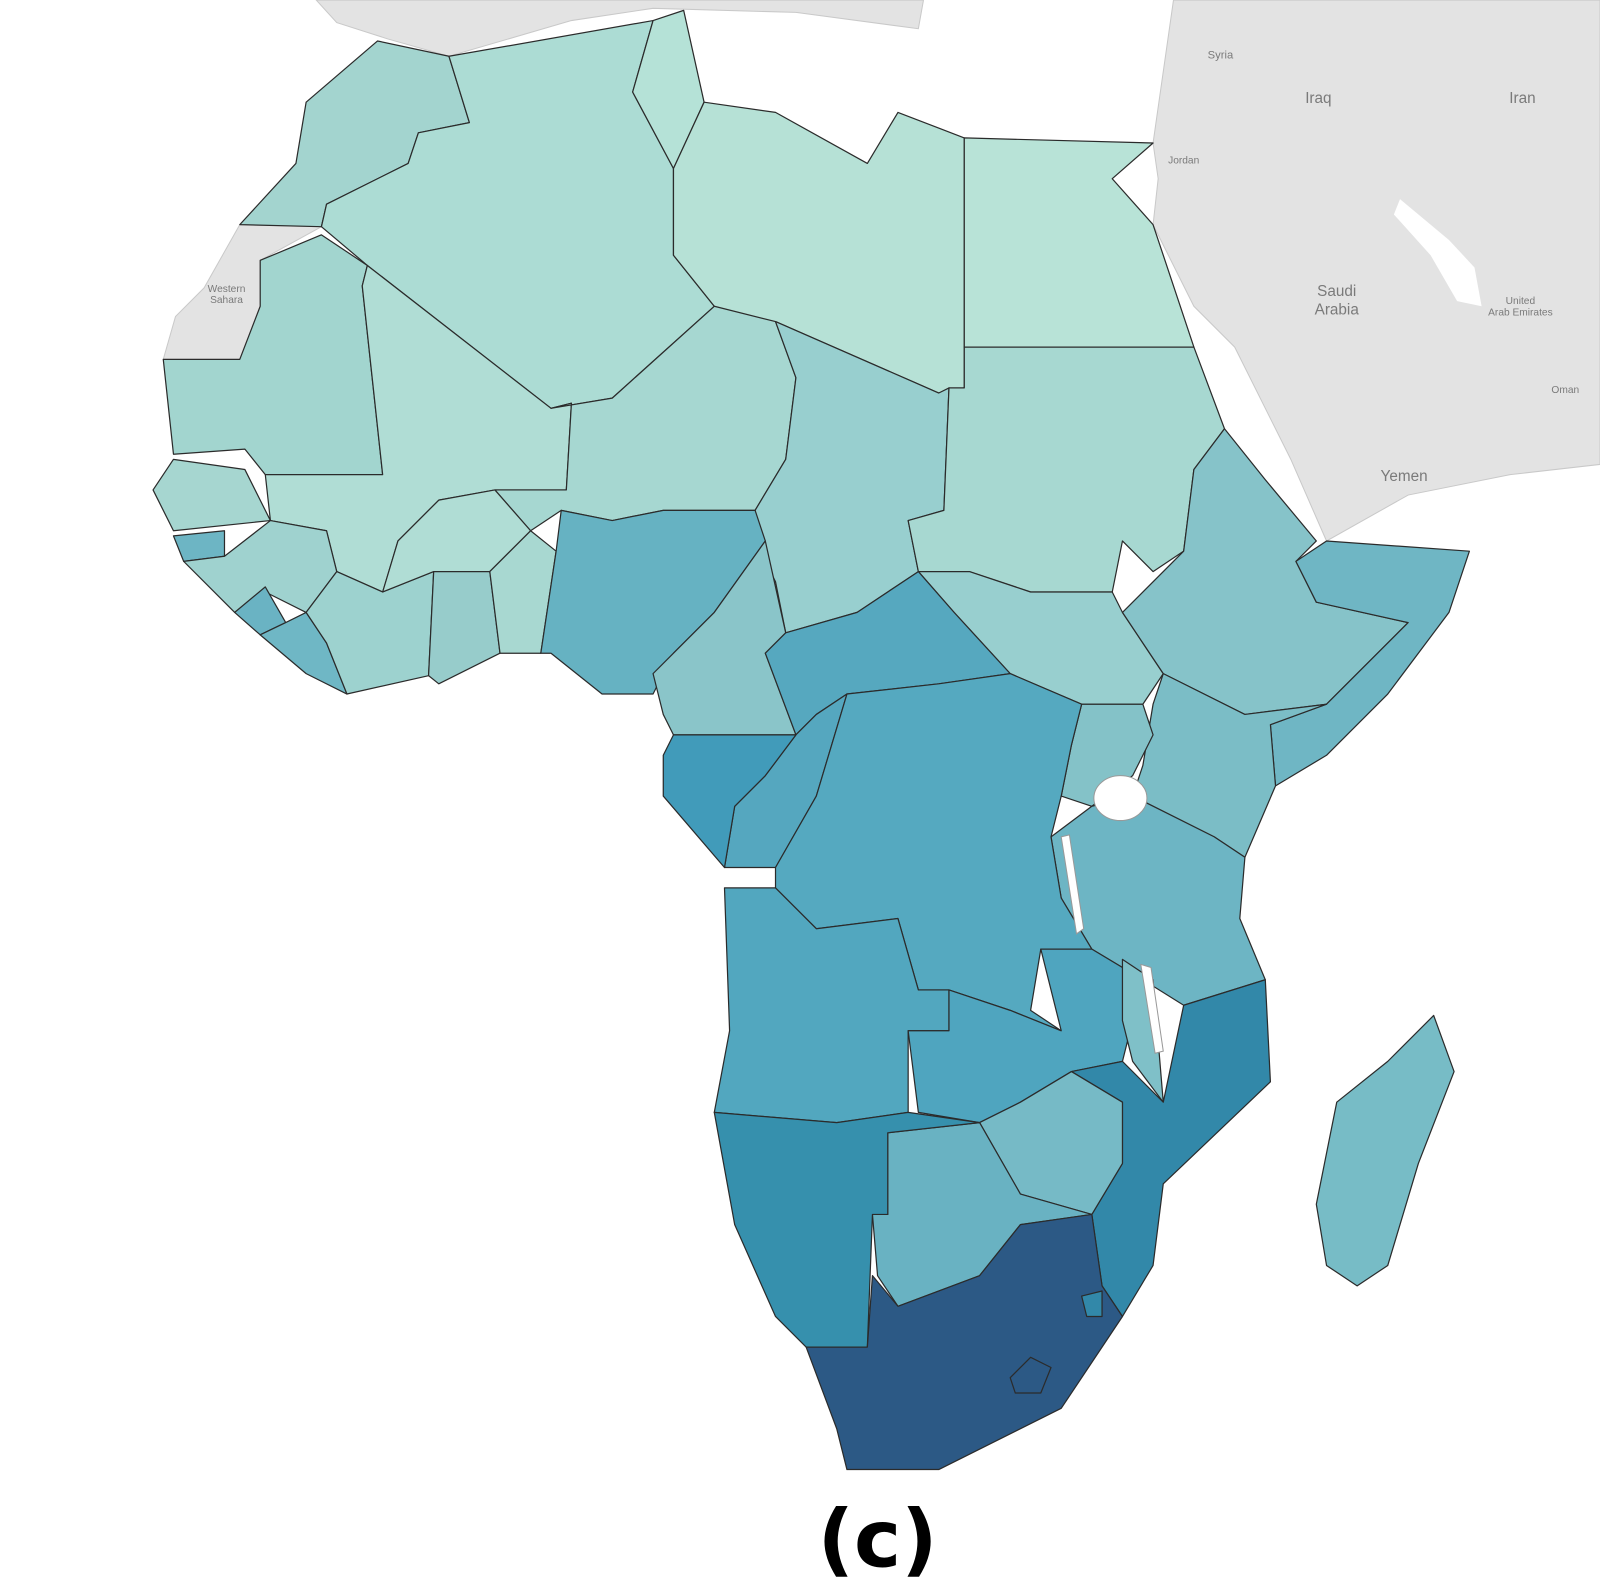 This screenshot has height=1585, width=1600. Describe the element at coordinates (1337, 309) in the screenshot. I see `map-label: Arabia` at that location.